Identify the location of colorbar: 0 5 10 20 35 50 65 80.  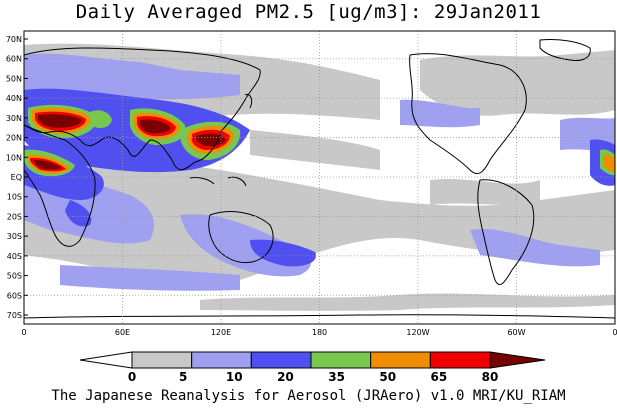
(312, 367).